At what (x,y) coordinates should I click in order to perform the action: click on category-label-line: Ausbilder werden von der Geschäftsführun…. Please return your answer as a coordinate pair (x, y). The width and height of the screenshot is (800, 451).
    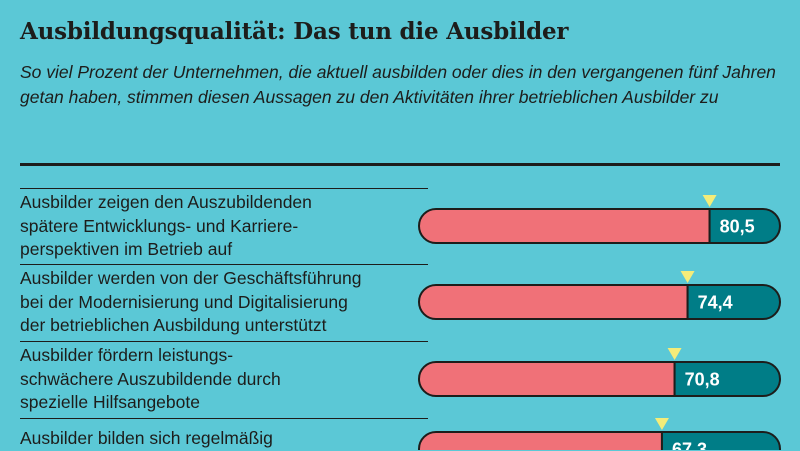
    Looking at the image, I should click on (191, 278).